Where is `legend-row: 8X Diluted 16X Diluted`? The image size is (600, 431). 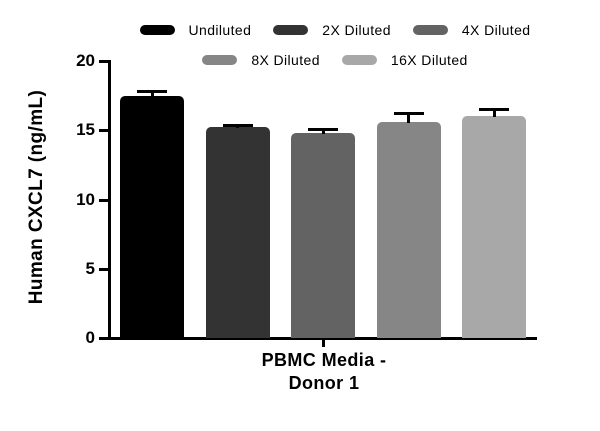
legend-row: 8X Diluted 16X Diluted is located at coordinates (335, 60).